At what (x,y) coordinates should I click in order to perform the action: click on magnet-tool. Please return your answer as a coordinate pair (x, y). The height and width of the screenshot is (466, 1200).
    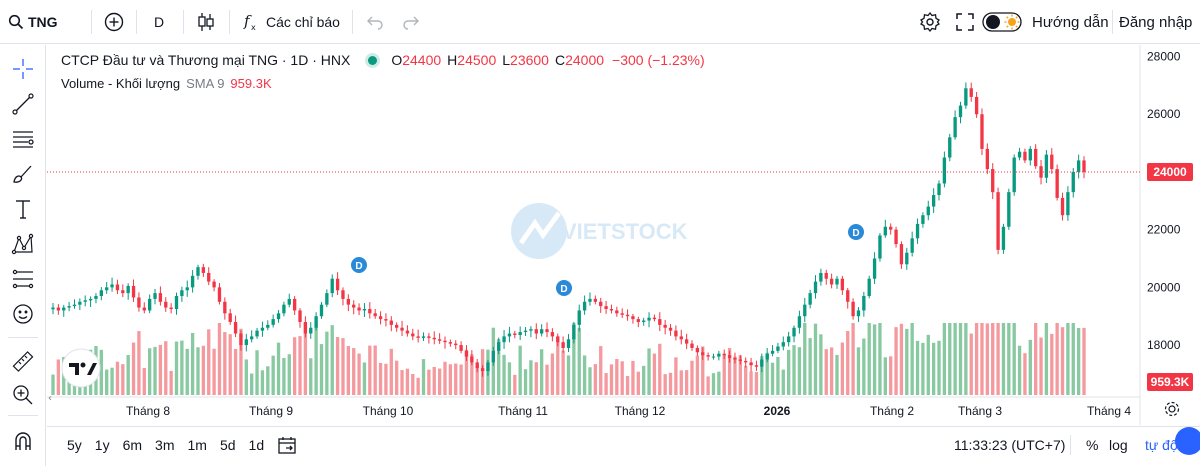
    Looking at the image, I should click on (23, 441).